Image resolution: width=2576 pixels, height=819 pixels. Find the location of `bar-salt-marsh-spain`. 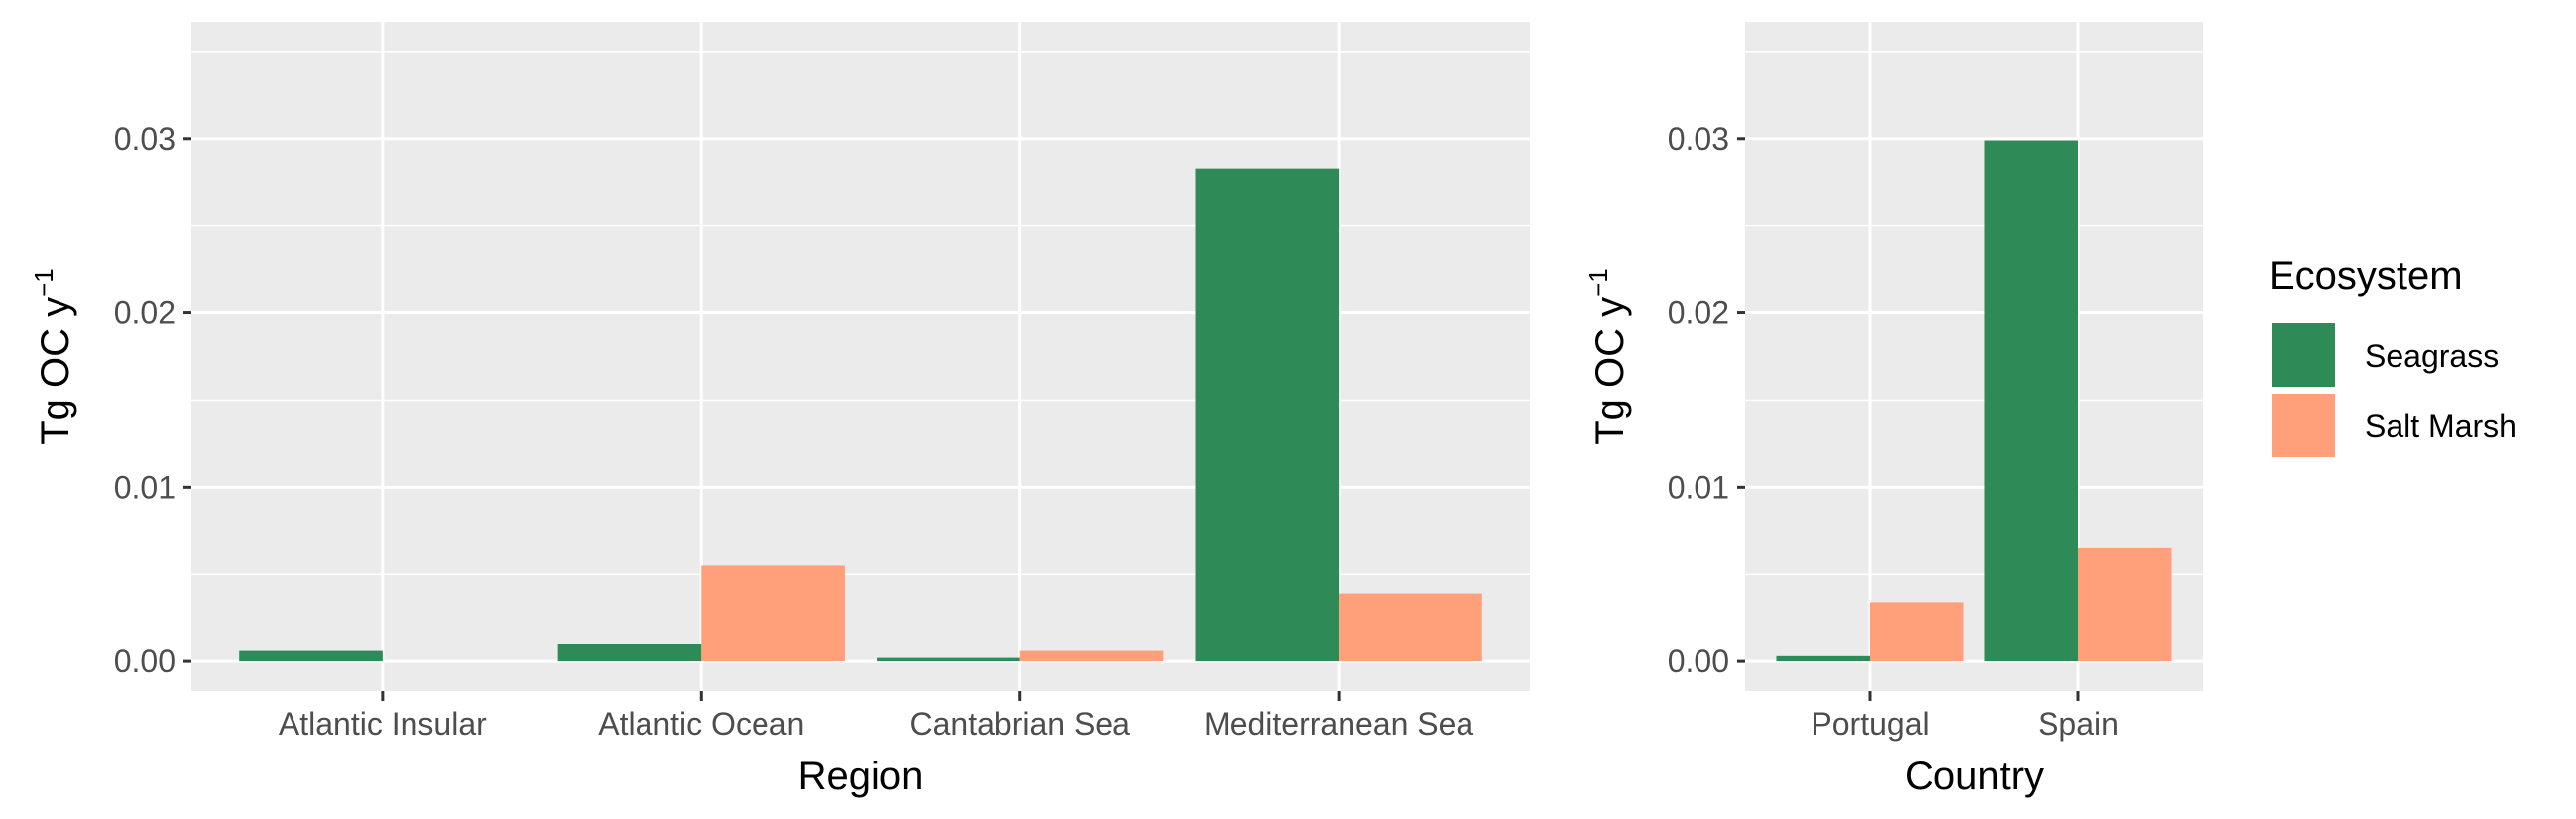

bar-salt-marsh-spain is located at coordinates (2125, 604).